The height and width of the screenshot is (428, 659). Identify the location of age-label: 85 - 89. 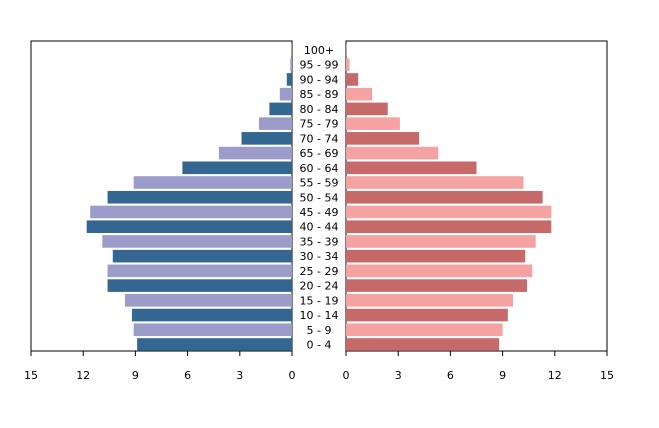
(319, 94).